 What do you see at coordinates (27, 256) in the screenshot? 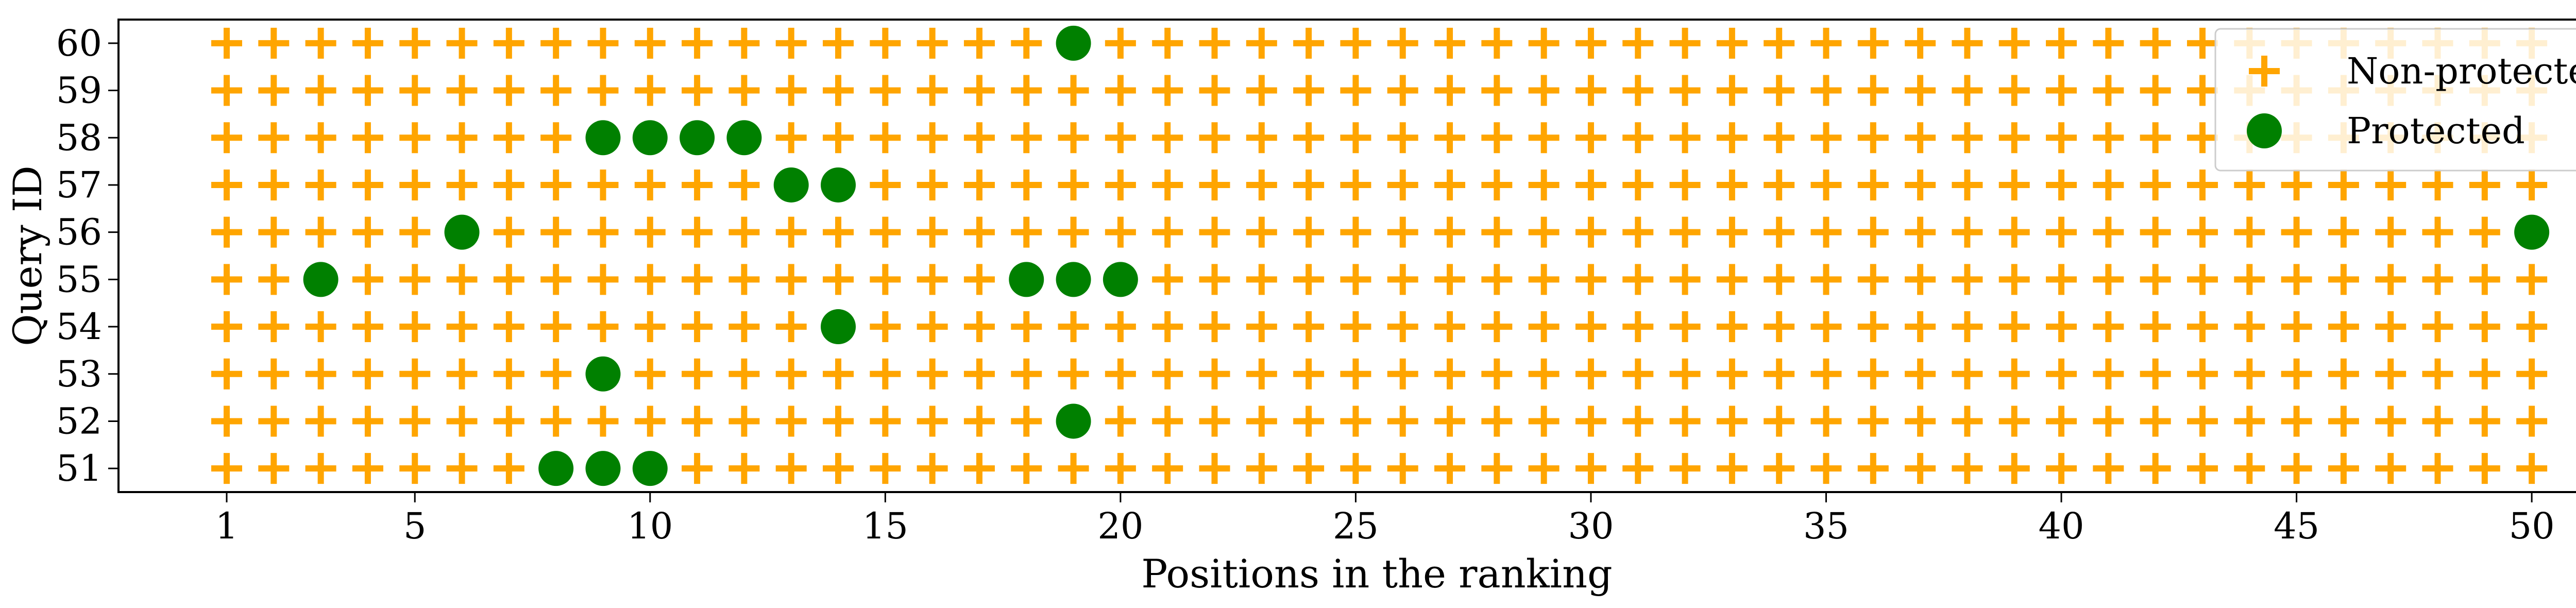
I see `y-axis-label: Query ID` at bounding box center [27, 256].